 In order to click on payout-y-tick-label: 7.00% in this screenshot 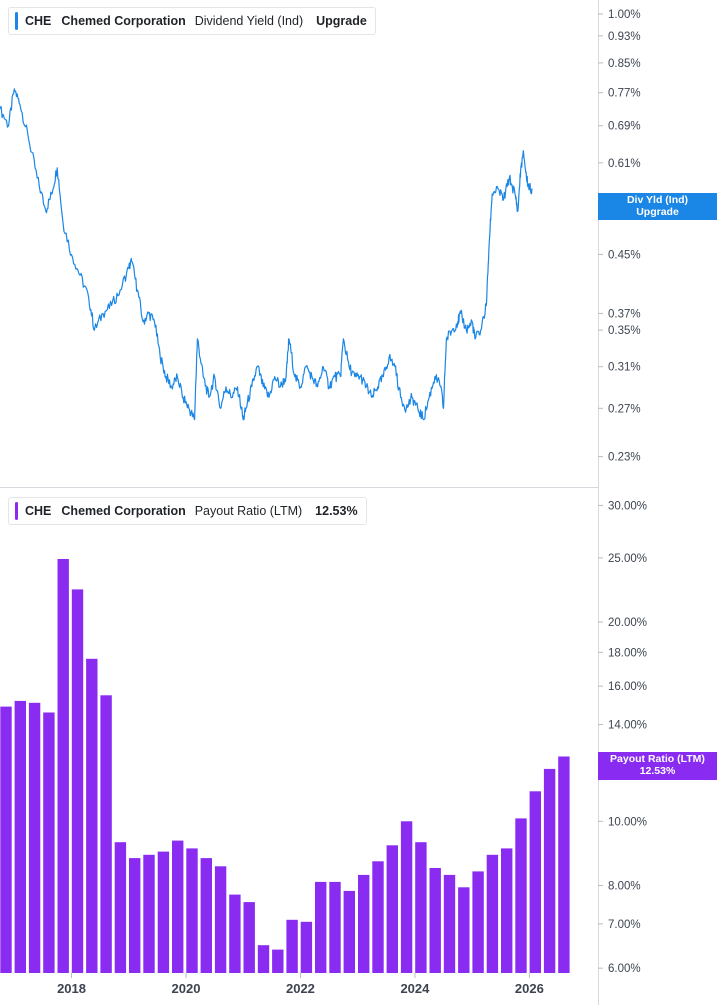, I will do `click(624, 925)`.